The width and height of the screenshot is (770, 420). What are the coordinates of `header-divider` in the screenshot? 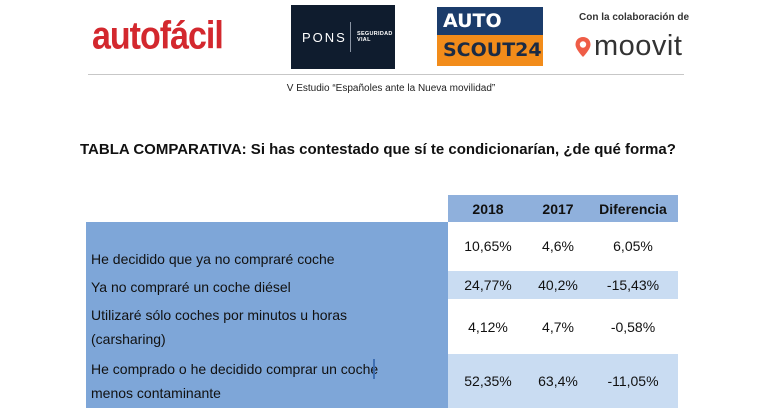 It's located at (386, 74).